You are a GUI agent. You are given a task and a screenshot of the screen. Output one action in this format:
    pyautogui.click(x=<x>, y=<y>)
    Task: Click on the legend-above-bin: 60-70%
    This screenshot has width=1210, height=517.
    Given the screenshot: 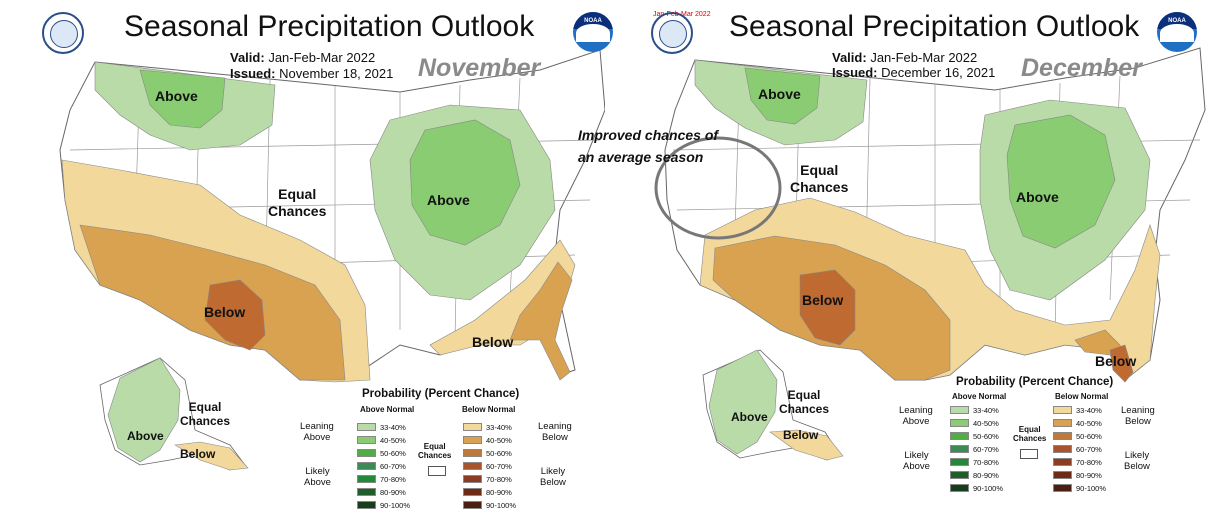 What is the action you would take?
    pyautogui.click(x=974, y=449)
    